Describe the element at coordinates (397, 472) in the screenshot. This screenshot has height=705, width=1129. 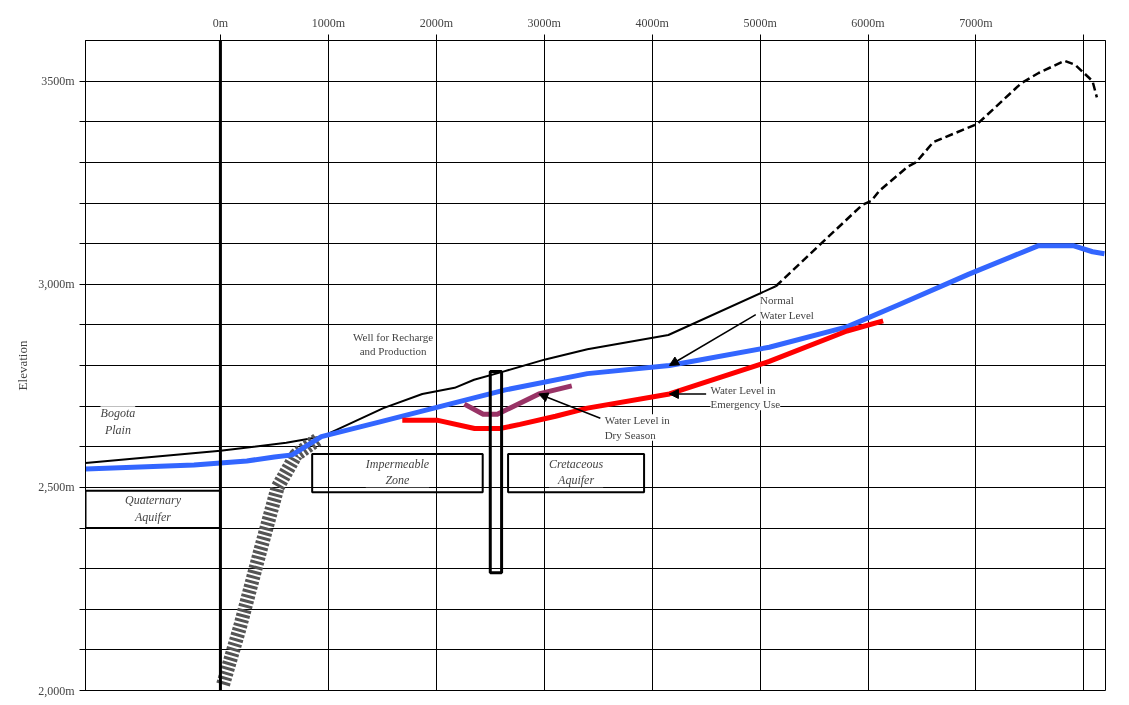
I see `annotation: Impermeable Zone` at that location.